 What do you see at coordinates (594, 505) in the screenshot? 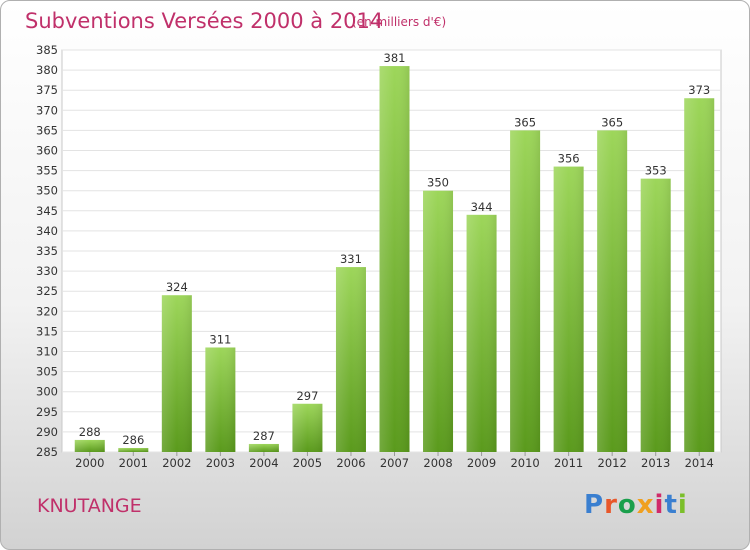
I see `logo-letter: P` at bounding box center [594, 505].